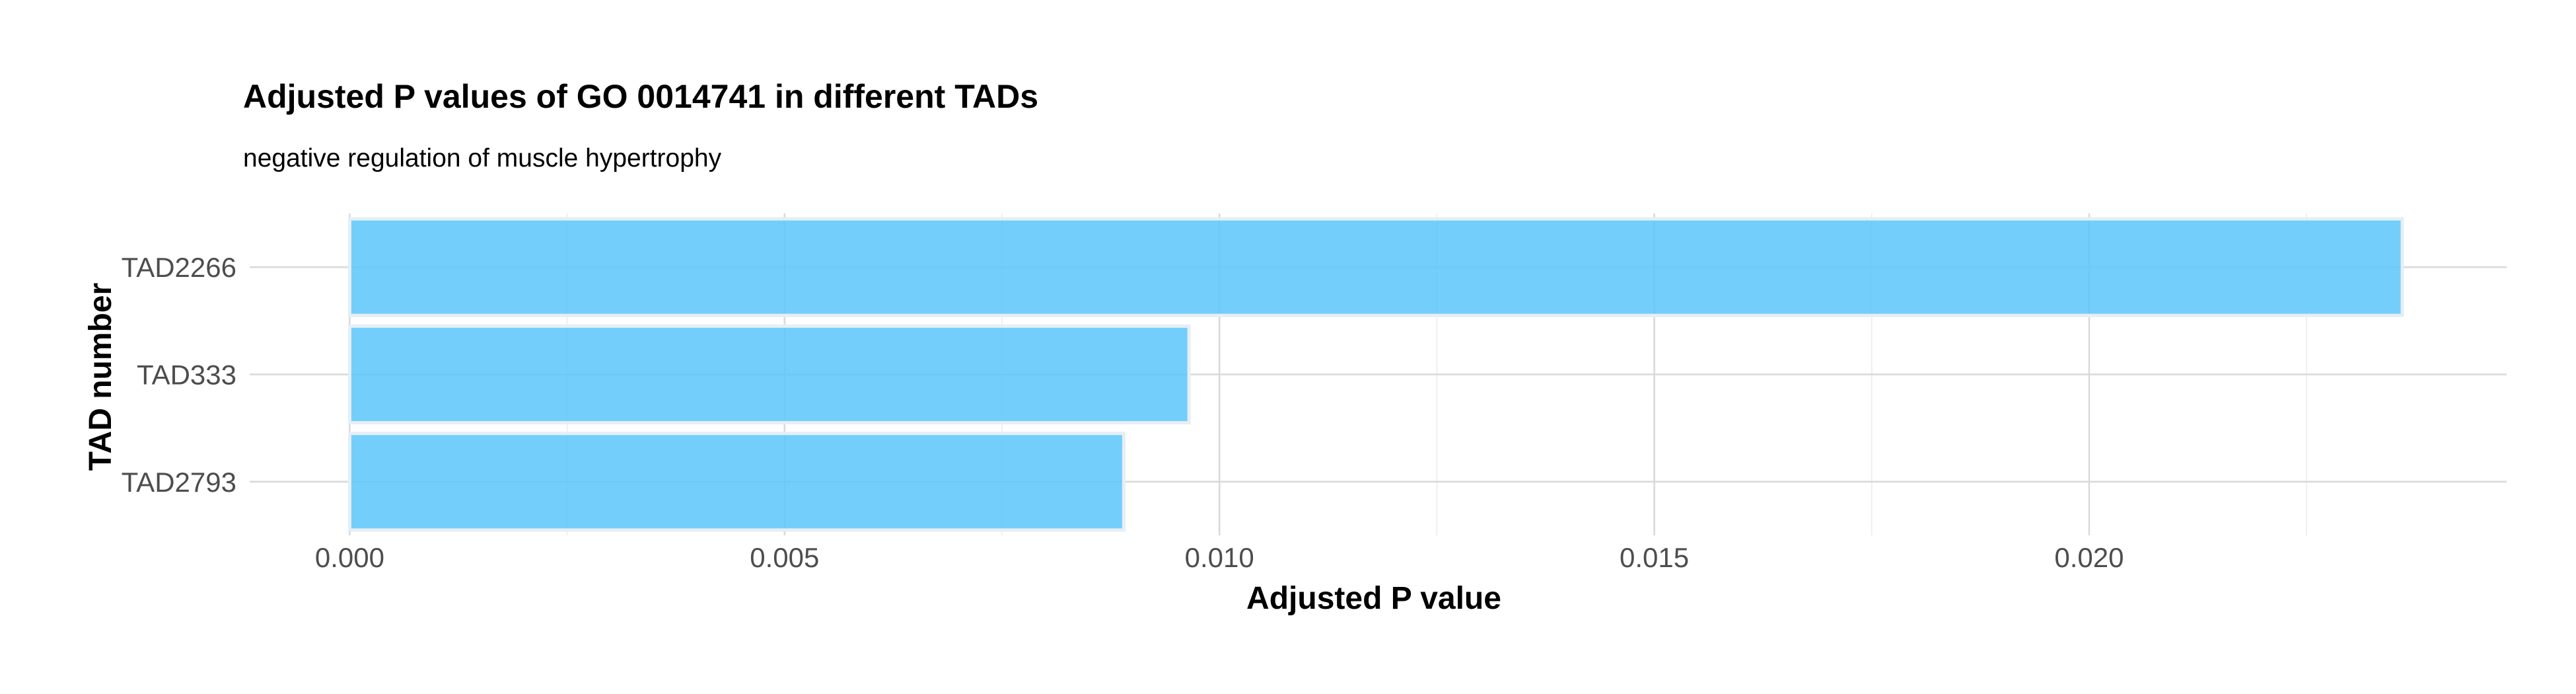 The image size is (2576, 694). Describe the element at coordinates (769, 374) in the screenshot. I see `bar-TAD333` at that location.